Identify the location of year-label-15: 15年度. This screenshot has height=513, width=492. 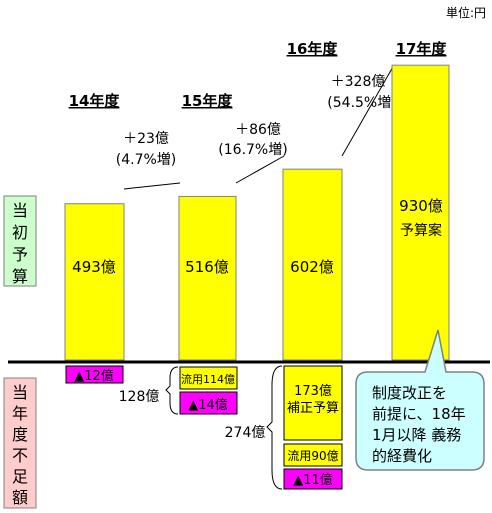
(208, 101).